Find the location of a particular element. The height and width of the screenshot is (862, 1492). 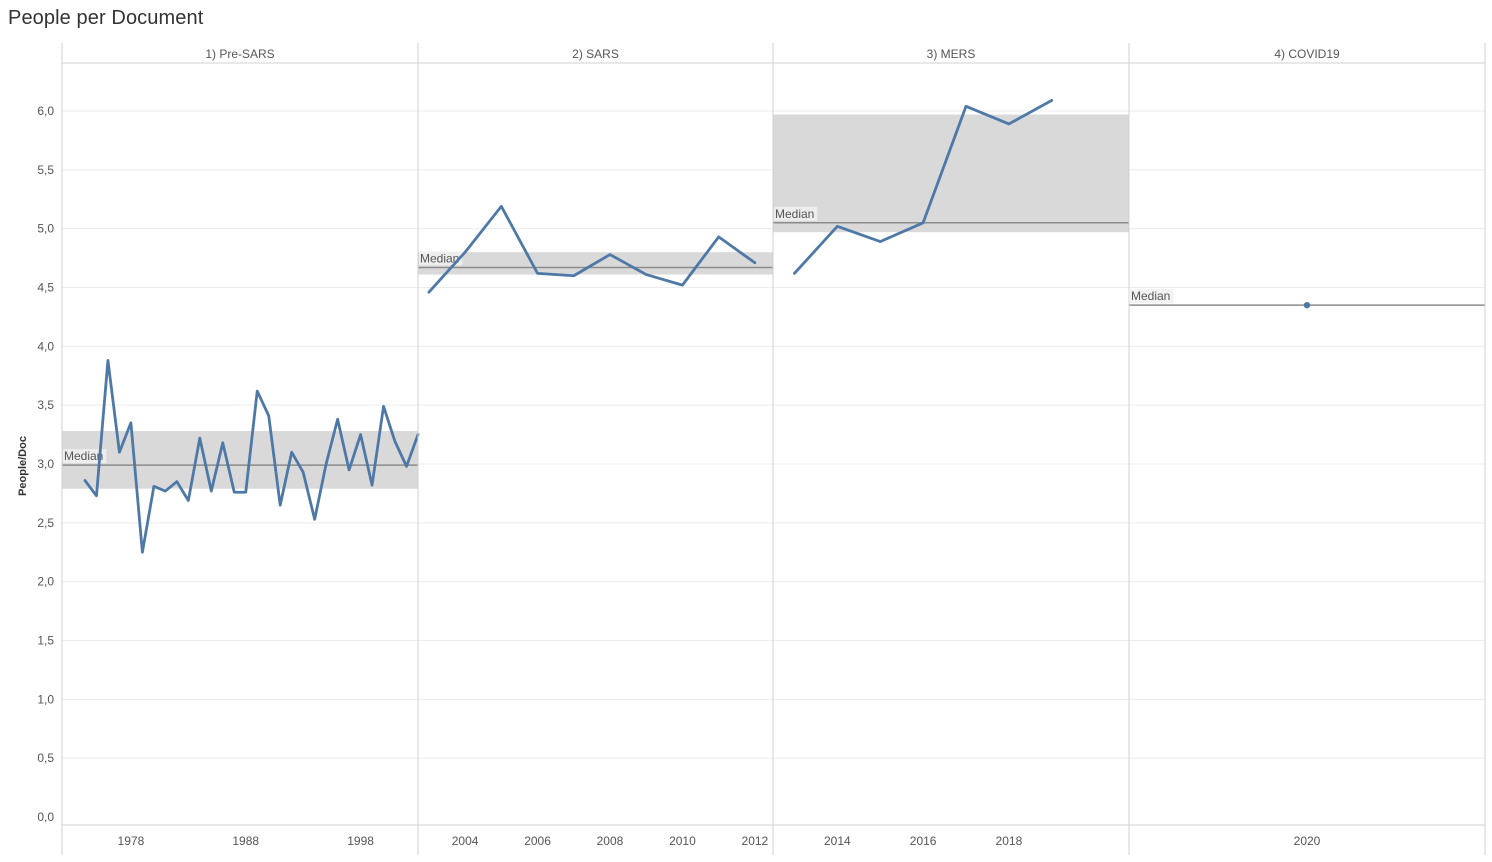

x-tick-label: 2008 is located at coordinates (610, 841).